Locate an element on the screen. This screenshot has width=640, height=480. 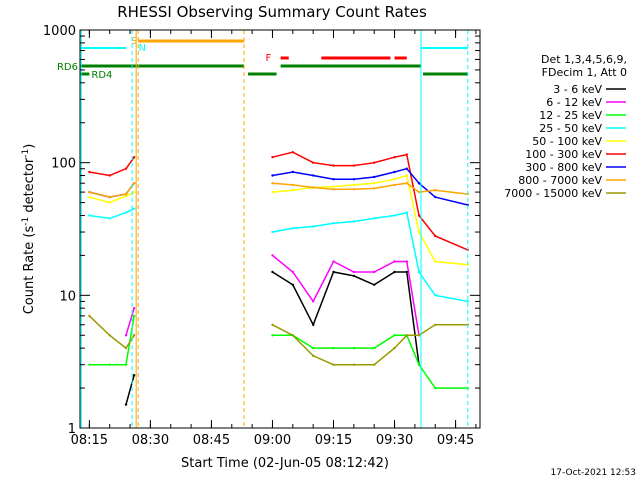
x-axis-label: Start Time (02-Jun-05 08:12:42) is located at coordinates (285, 463).